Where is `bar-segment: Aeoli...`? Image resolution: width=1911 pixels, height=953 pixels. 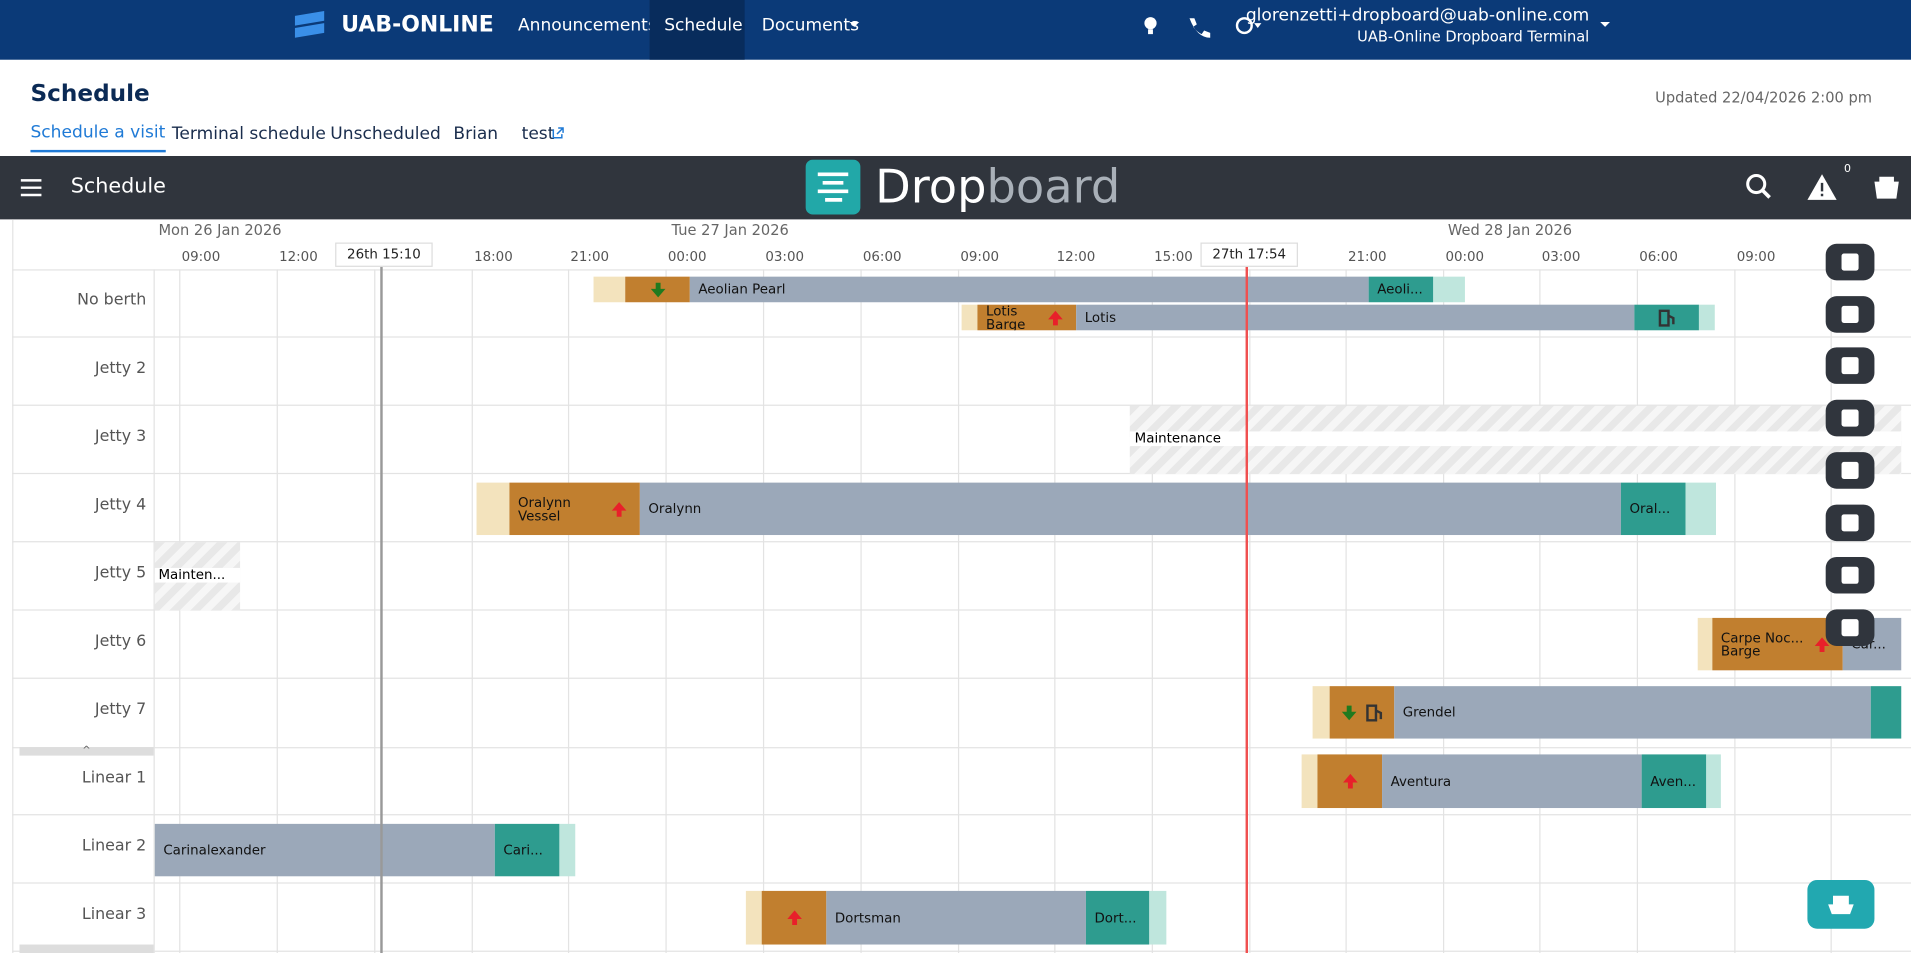
bar-segment: Aeoli... is located at coordinates (1401, 289).